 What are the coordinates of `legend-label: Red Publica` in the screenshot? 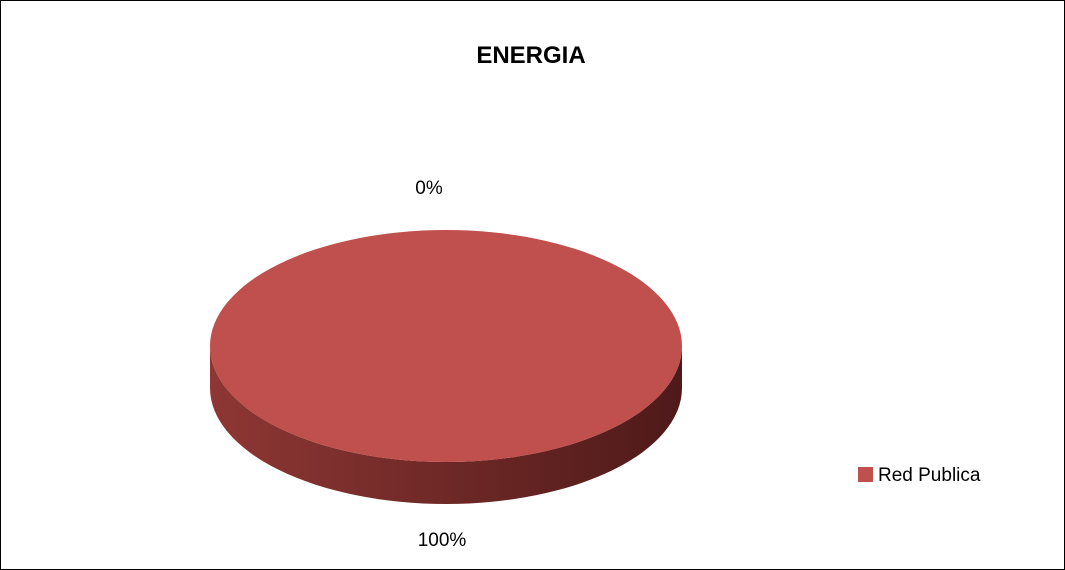 It's located at (929, 475).